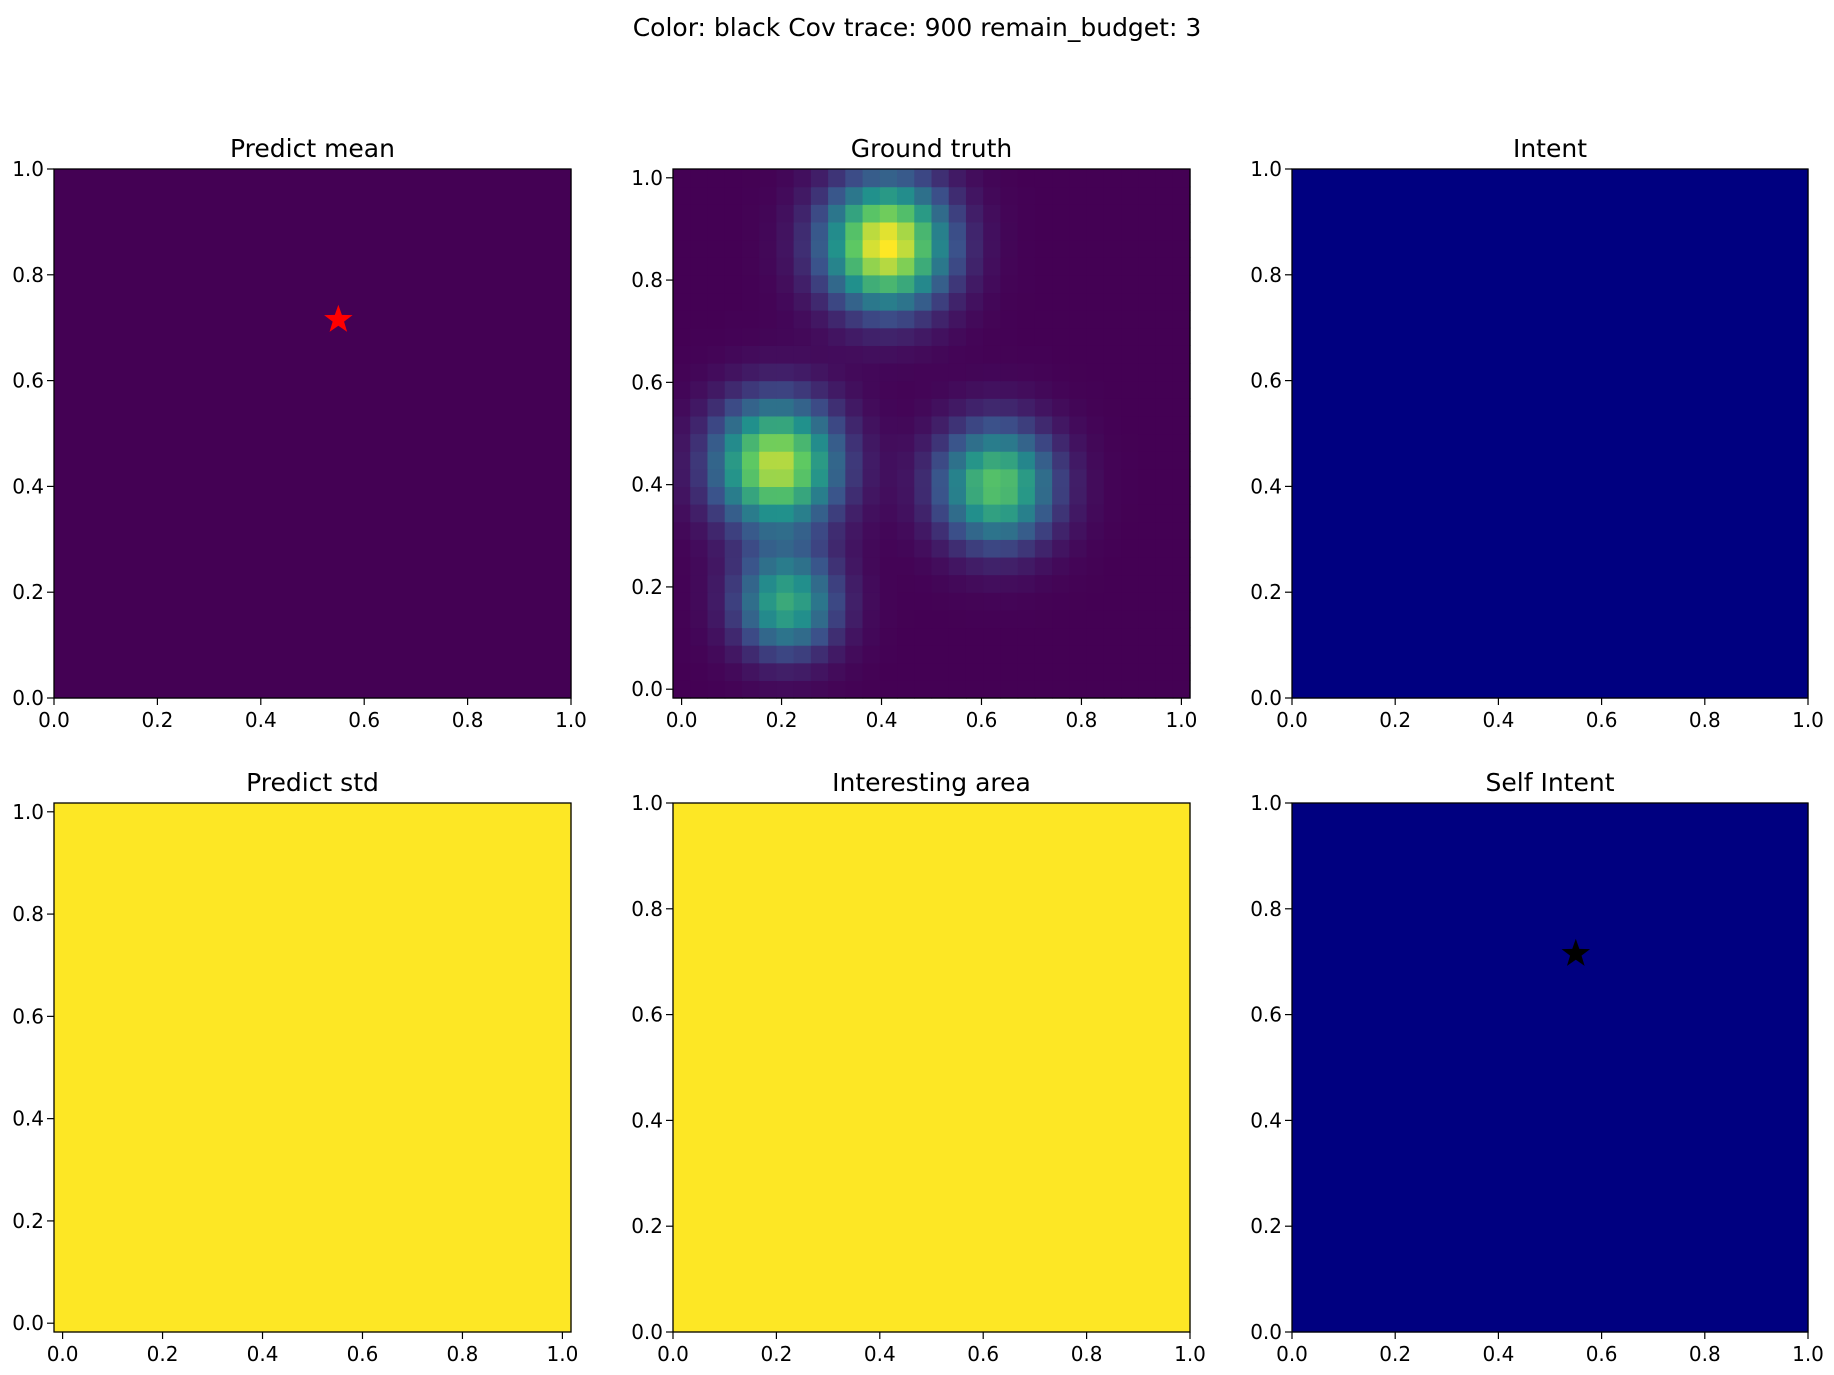  What do you see at coordinates (647, 178) in the screenshot?
I see `y-tick-label: 1.0` at bounding box center [647, 178].